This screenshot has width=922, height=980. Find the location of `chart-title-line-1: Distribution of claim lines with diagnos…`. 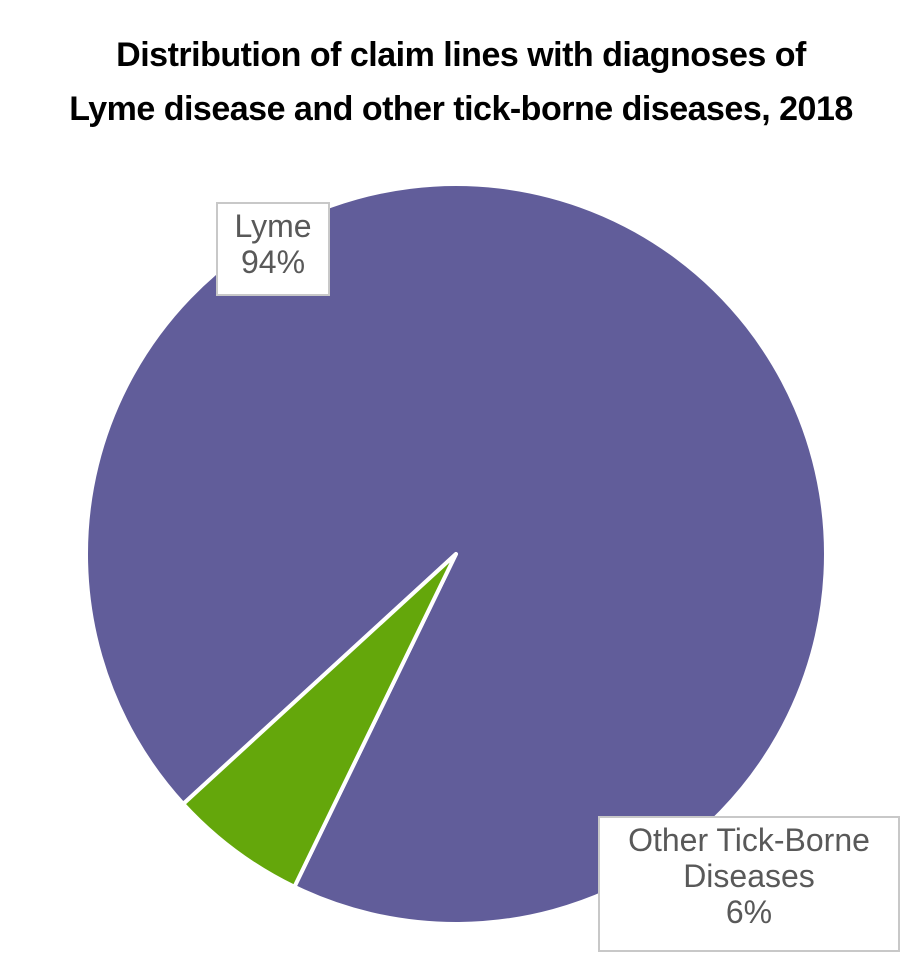

chart-title-line-1: Distribution of claim lines with diagnos… is located at coordinates (461, 55).